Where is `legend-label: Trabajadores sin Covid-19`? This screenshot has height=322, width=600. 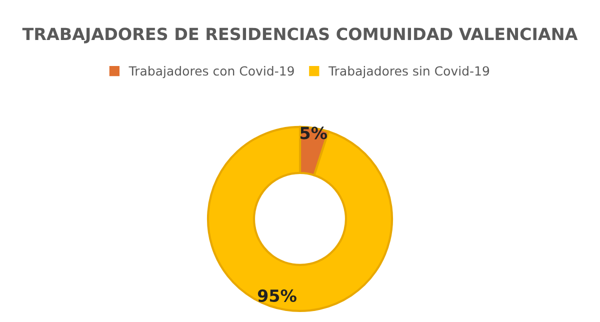 legend-label: Trabajadores sin Covid-19 is located at coordinates (409, 72).